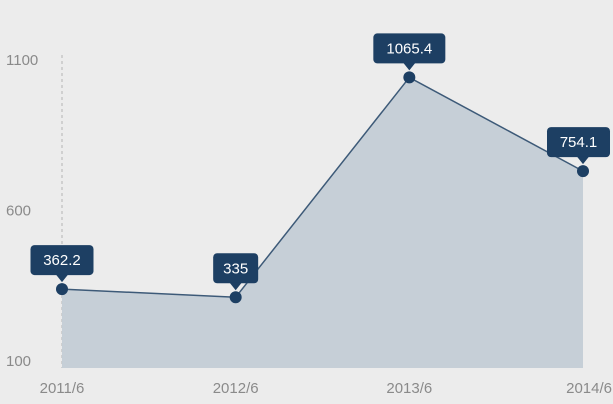 This screenshot has width=613, height=404. I want to click on data-label: 335, so click(236, 272).